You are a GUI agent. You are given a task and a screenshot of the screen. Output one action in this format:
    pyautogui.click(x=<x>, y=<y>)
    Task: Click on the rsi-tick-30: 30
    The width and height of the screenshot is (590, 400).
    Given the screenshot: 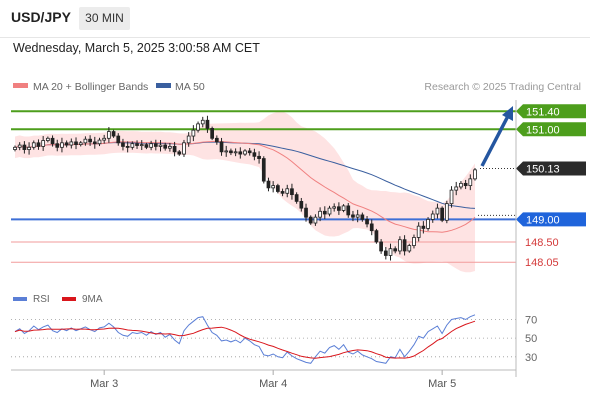 What is the action you would take?
    pyautogui.click(x=531, y=358)
    